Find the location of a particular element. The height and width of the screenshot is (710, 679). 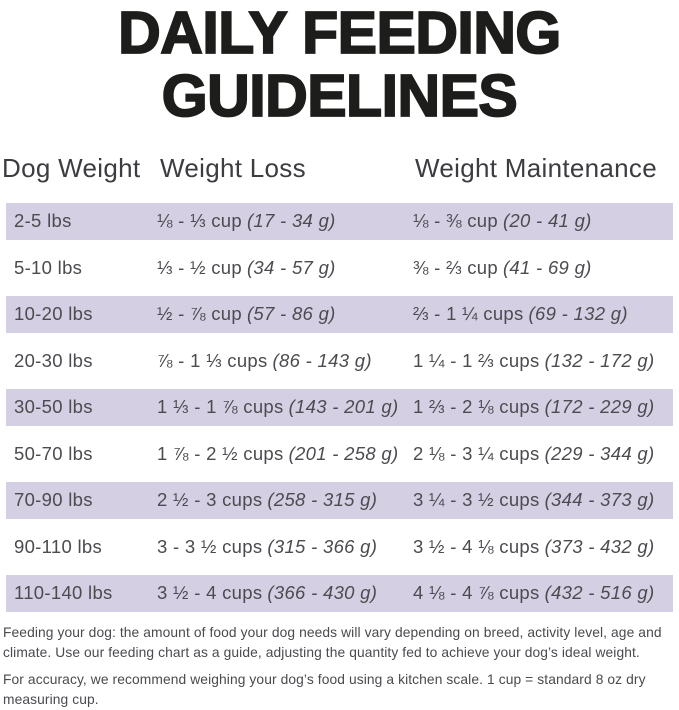

weight-loss-cups: 3 ½ - 4 cups is located at coordinates (210, 593).